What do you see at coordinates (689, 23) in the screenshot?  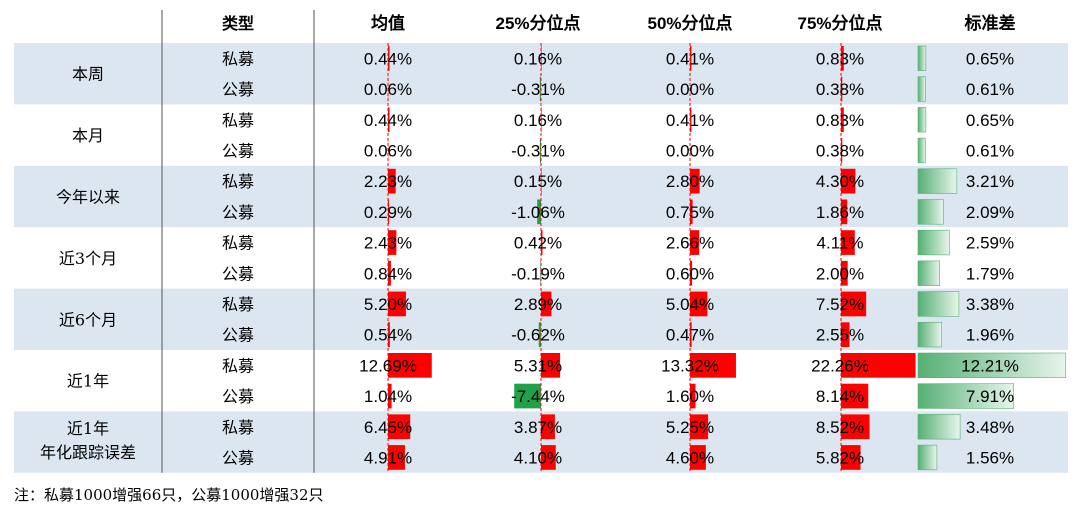 I see `header-4: 50%分位点` at bounding box center [689, 23].